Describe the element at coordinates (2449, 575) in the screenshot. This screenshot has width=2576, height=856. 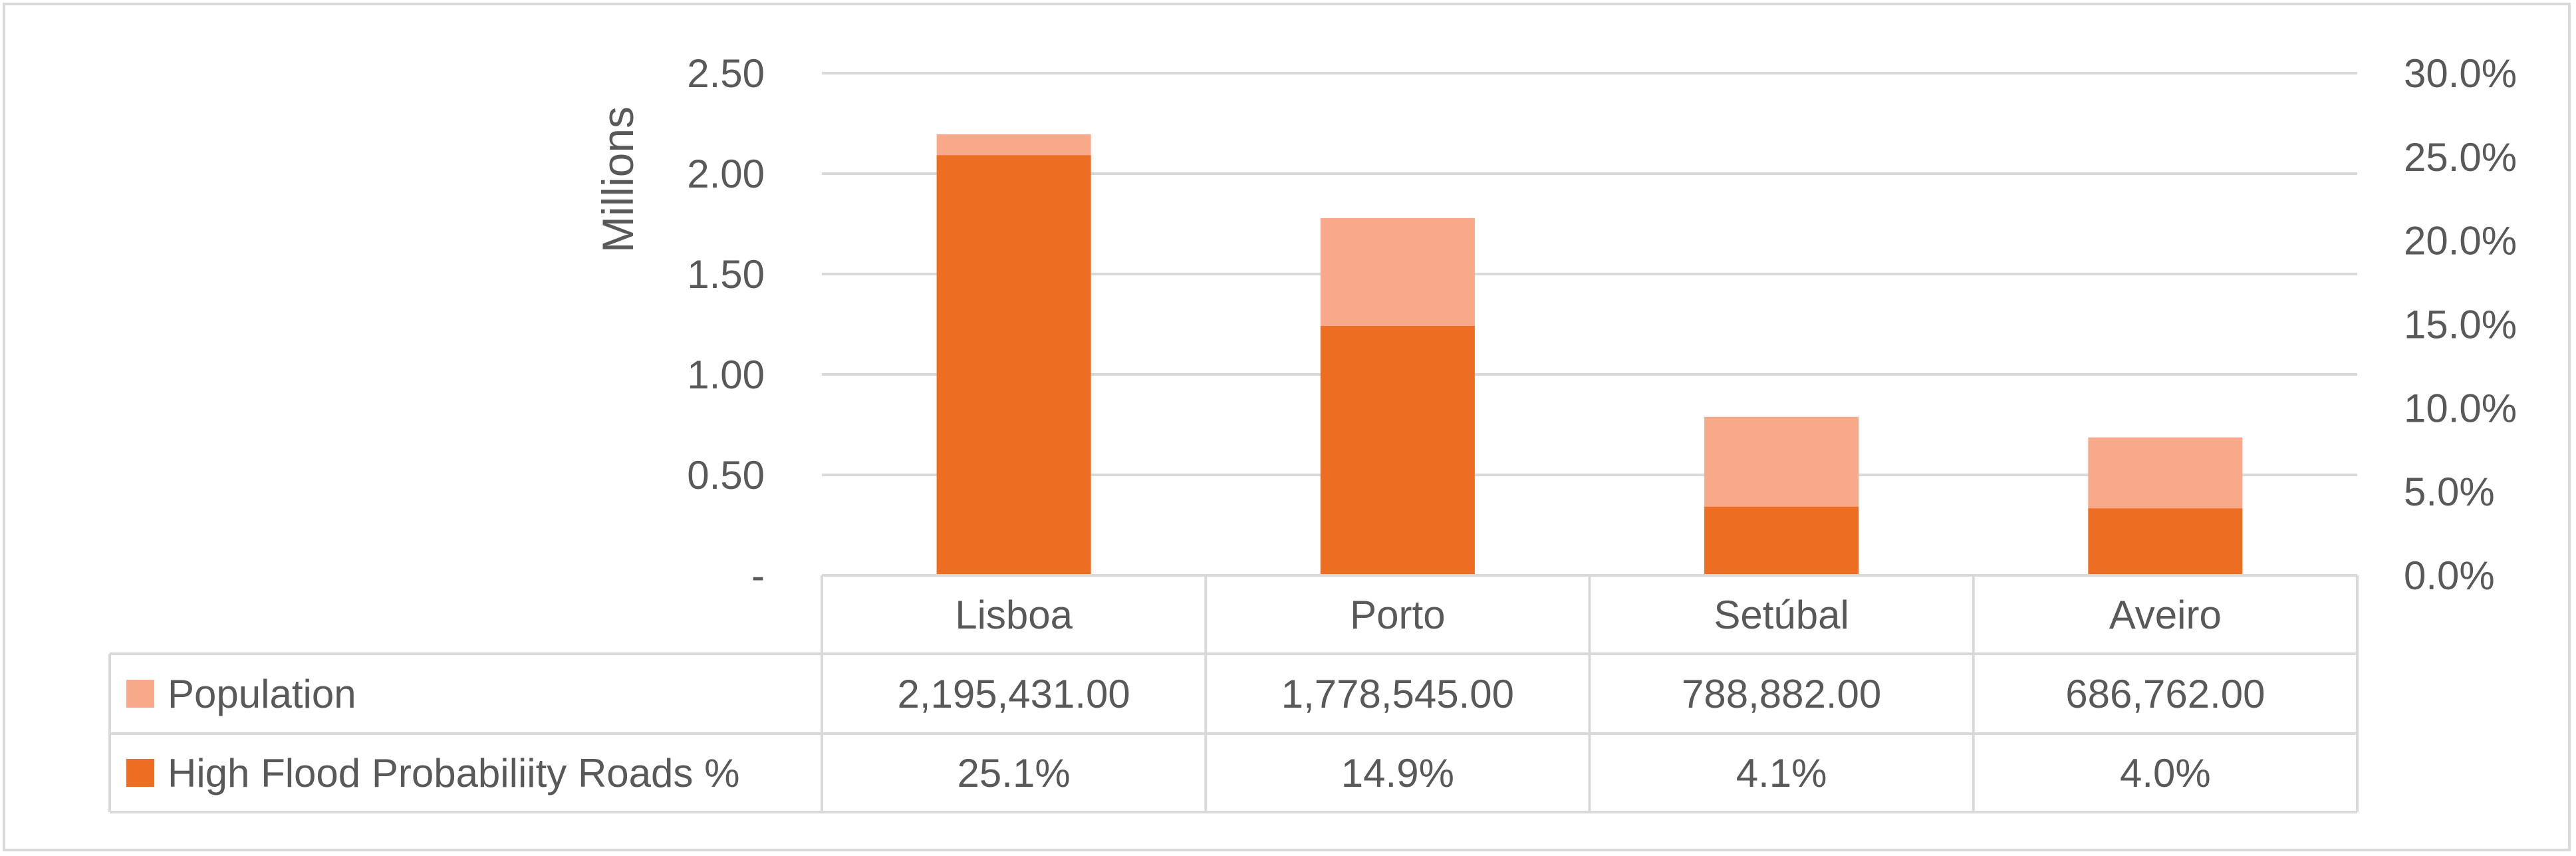
I see `y2-tick-label: 0.0%` at that location.